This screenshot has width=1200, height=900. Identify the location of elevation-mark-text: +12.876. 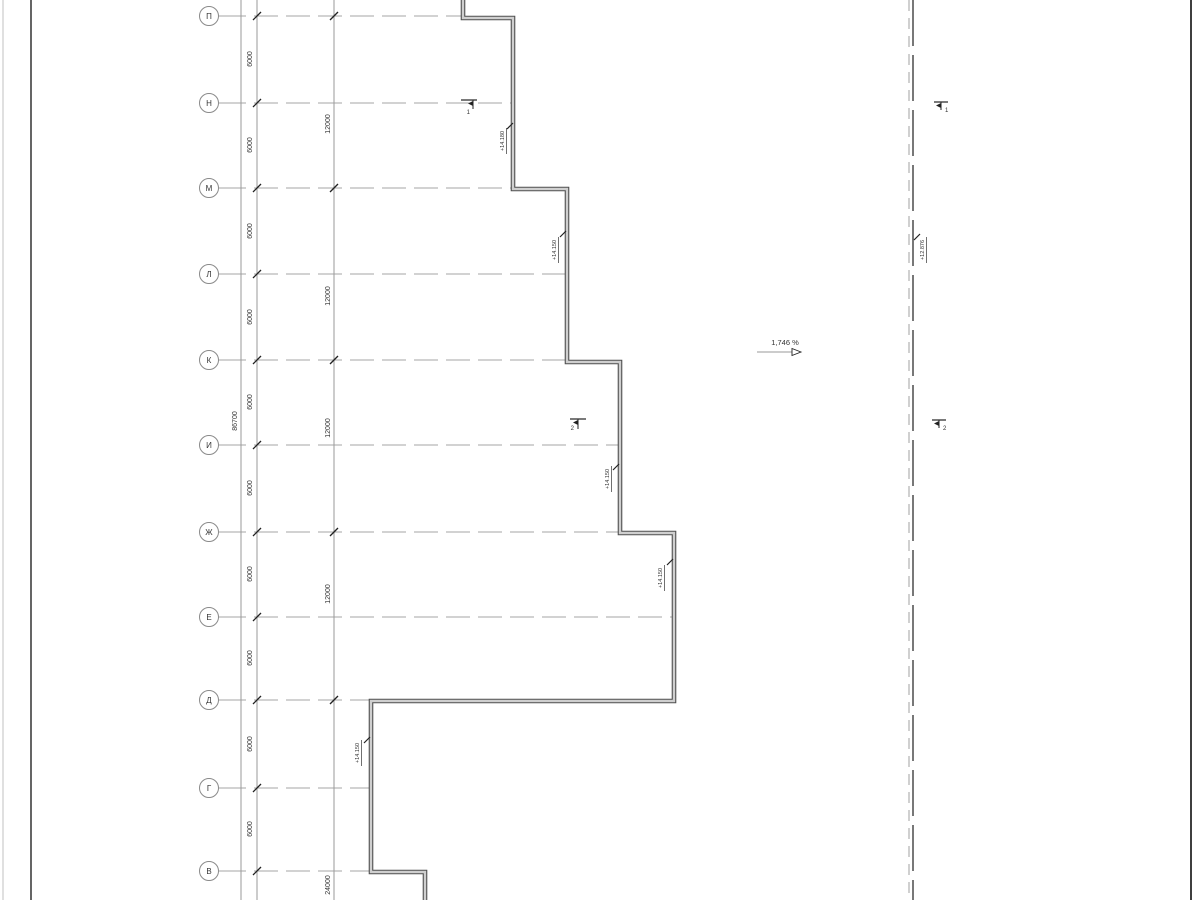
(923, 250).